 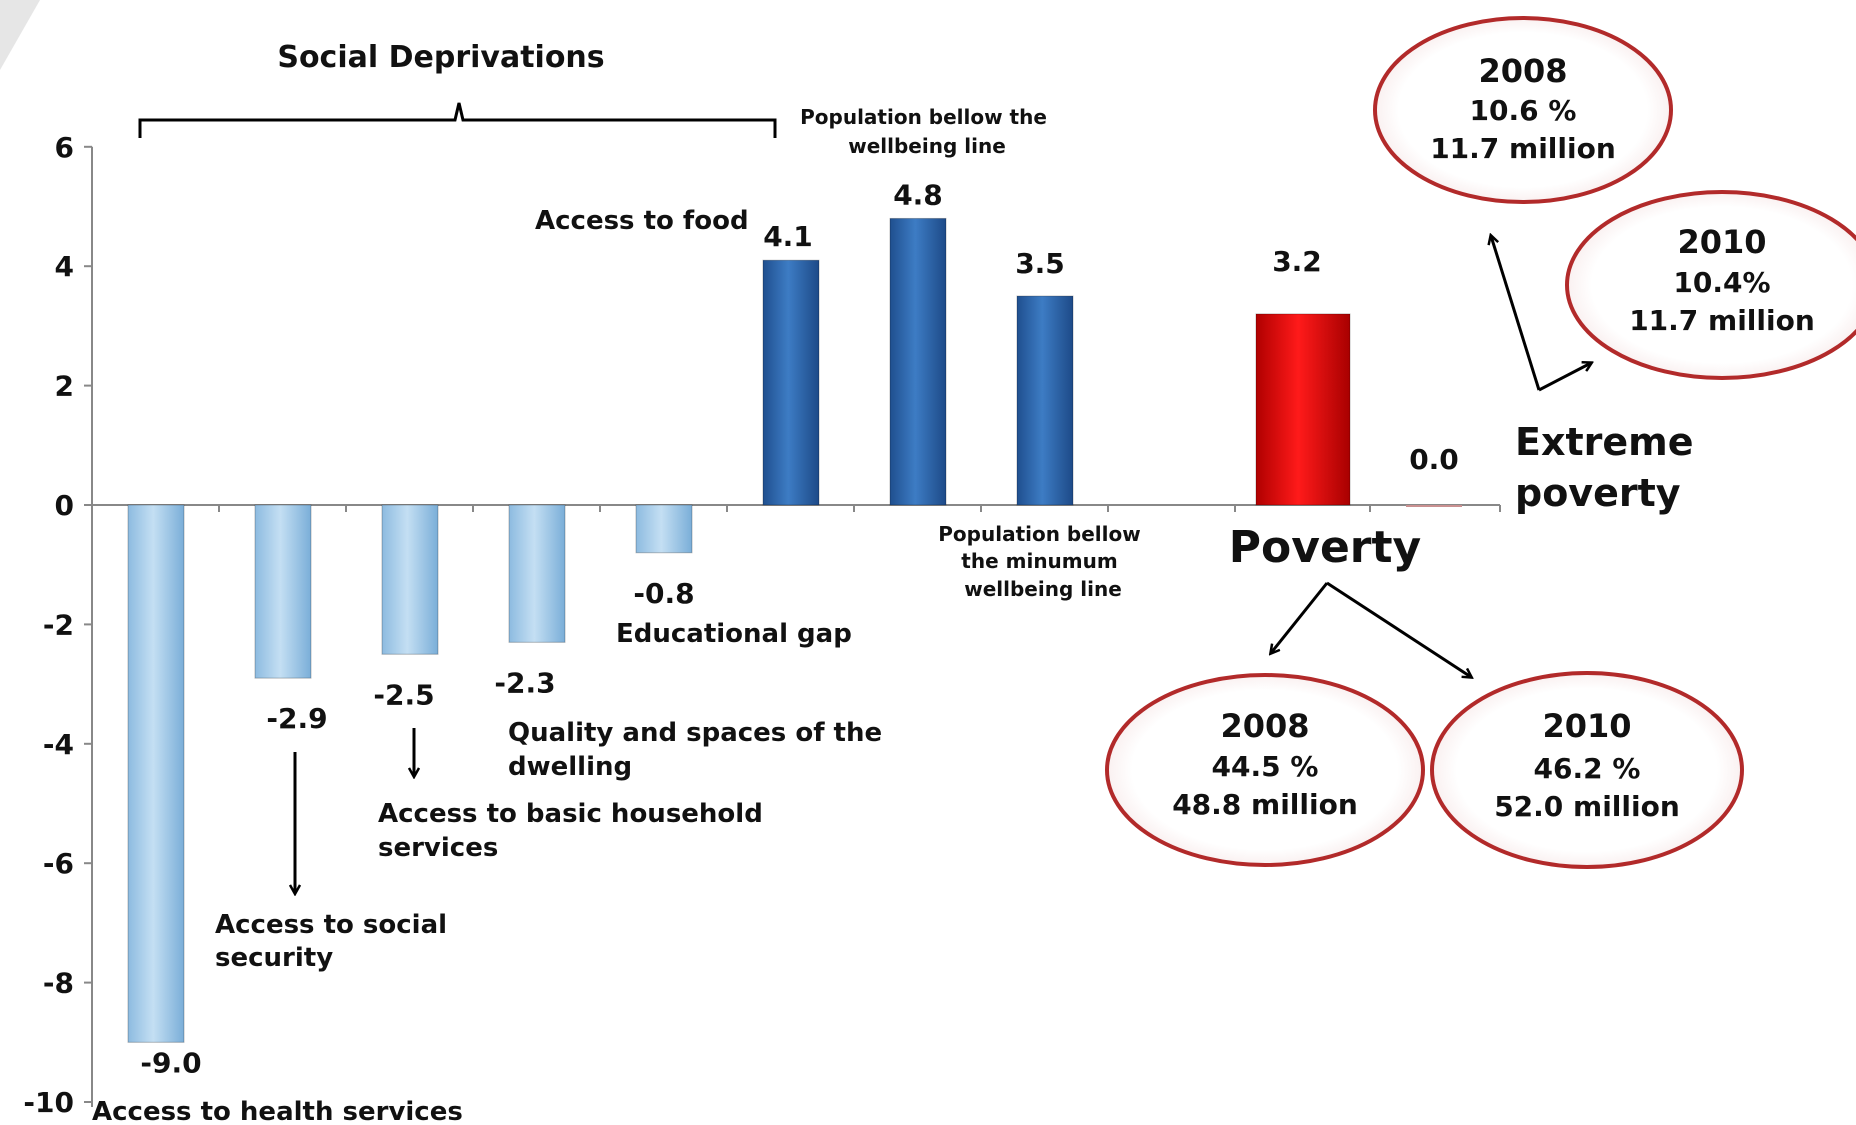 I want to click on callout-extreme-2008-pct: 10.6 %, so click(x=1523, y=110).